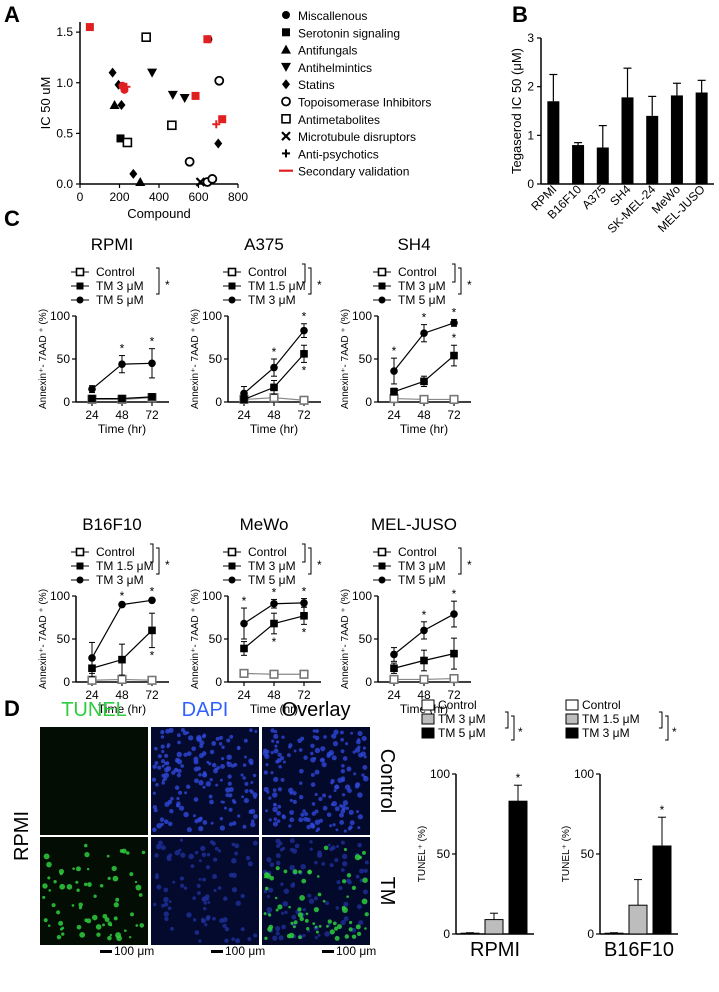 This screenshot has width=719, height=992. I want to click on x-tick-label: 24, so click(394, 415).